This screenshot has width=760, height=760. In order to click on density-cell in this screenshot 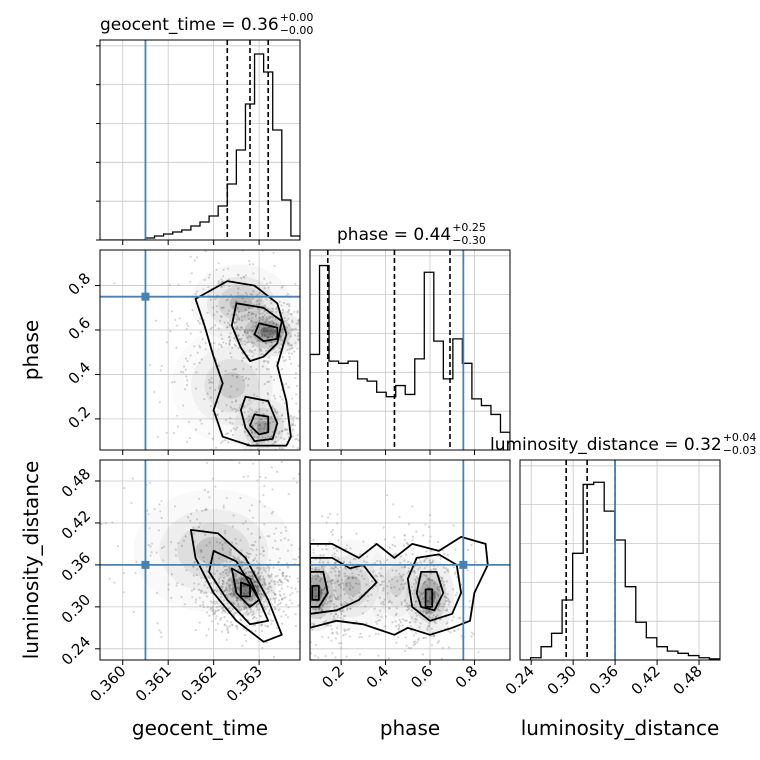, I will do `click(430, 596)`.